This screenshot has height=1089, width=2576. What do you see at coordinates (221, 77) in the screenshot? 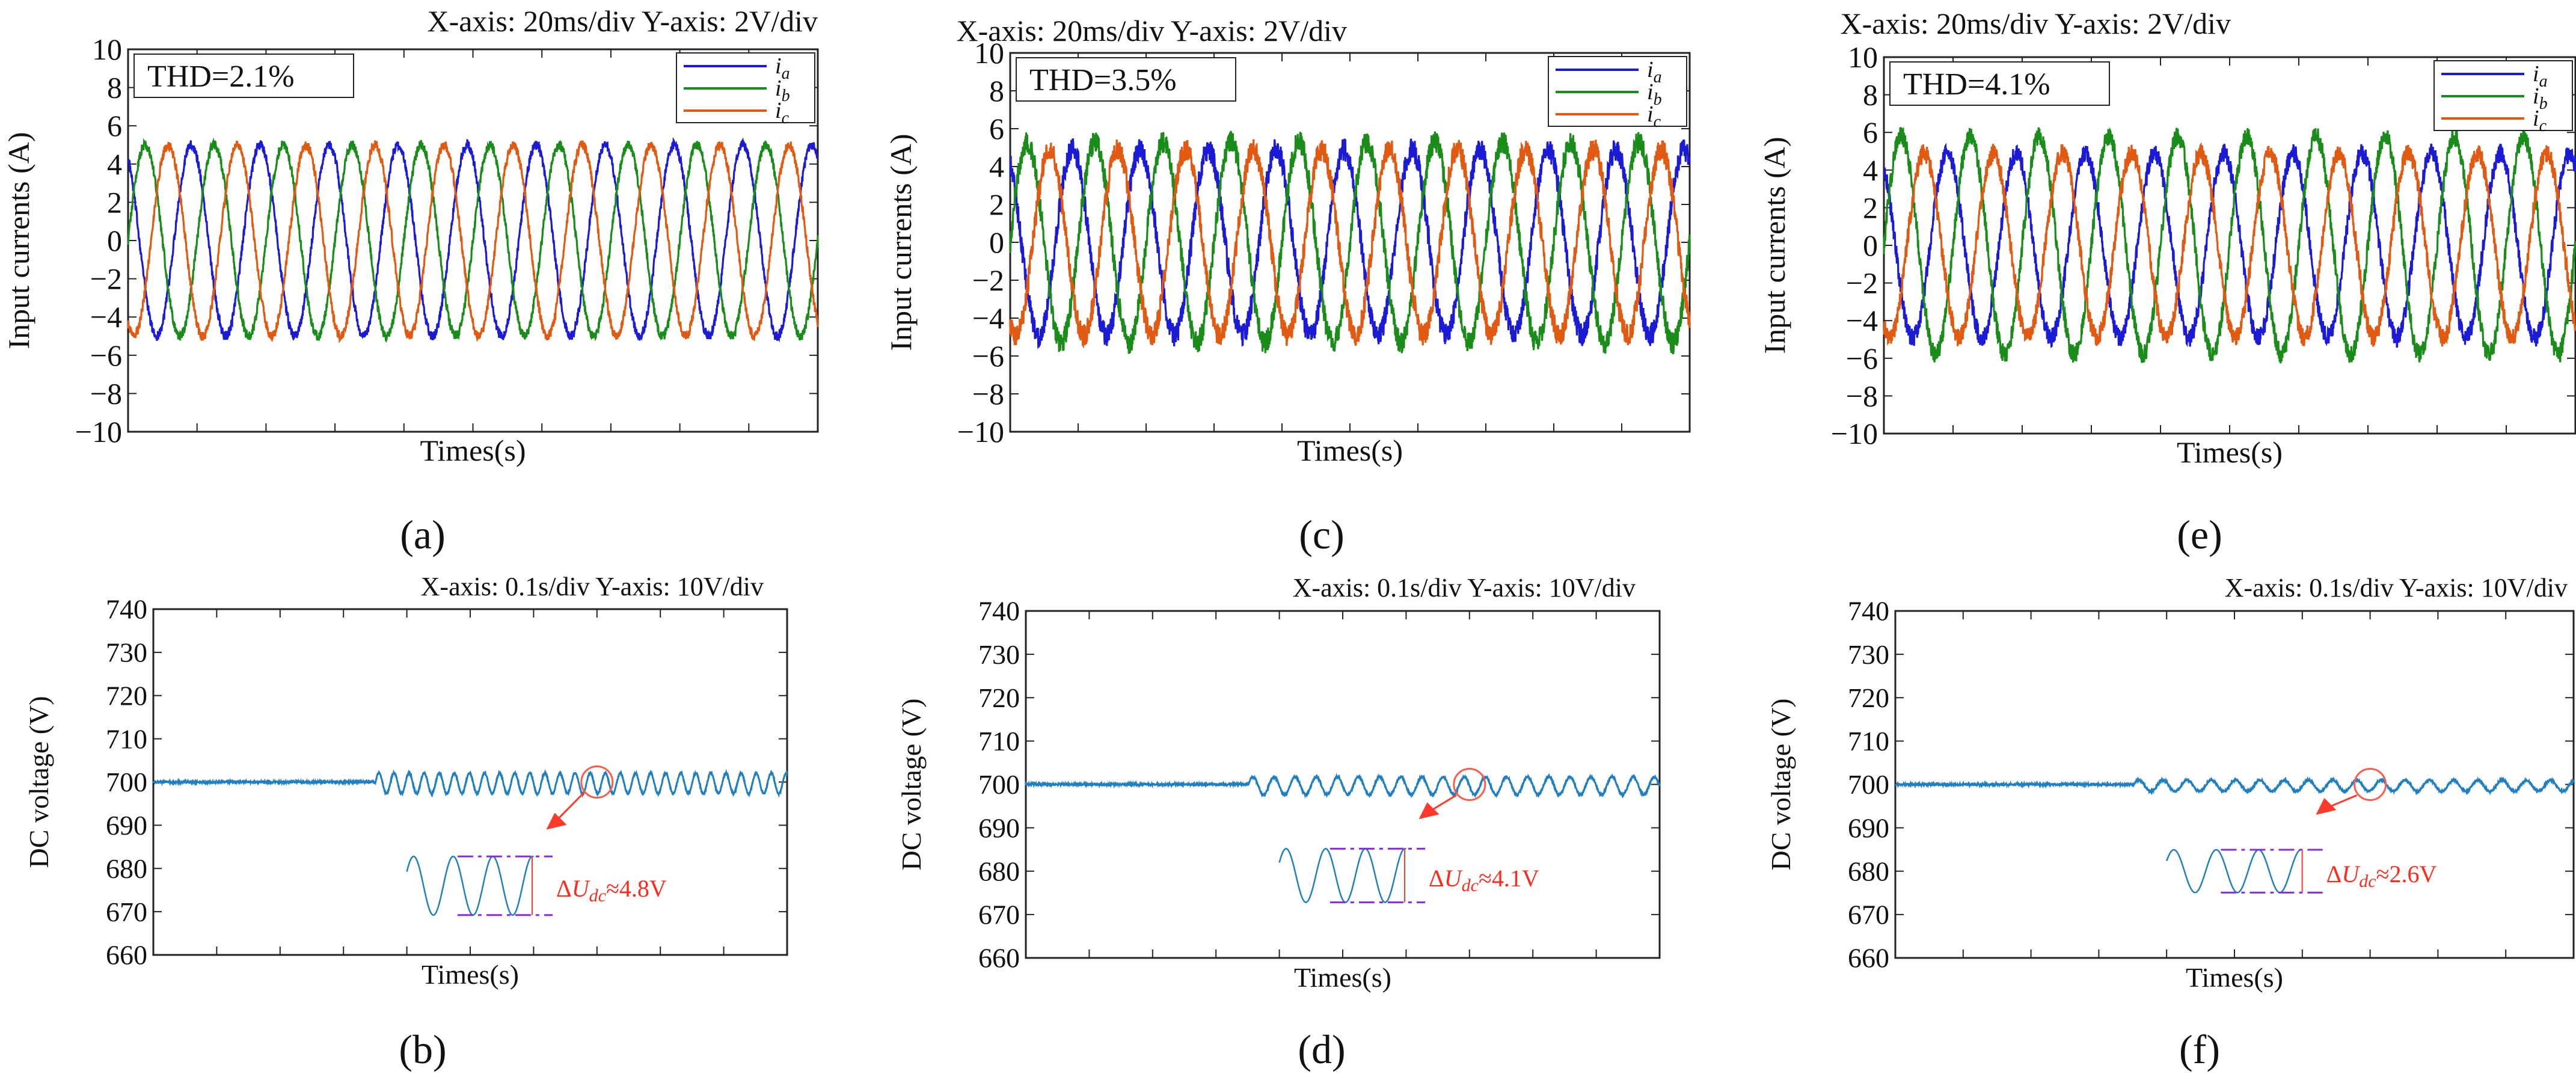
I see `thd-text: THD=2.1%` at bounding box center [221, 77].